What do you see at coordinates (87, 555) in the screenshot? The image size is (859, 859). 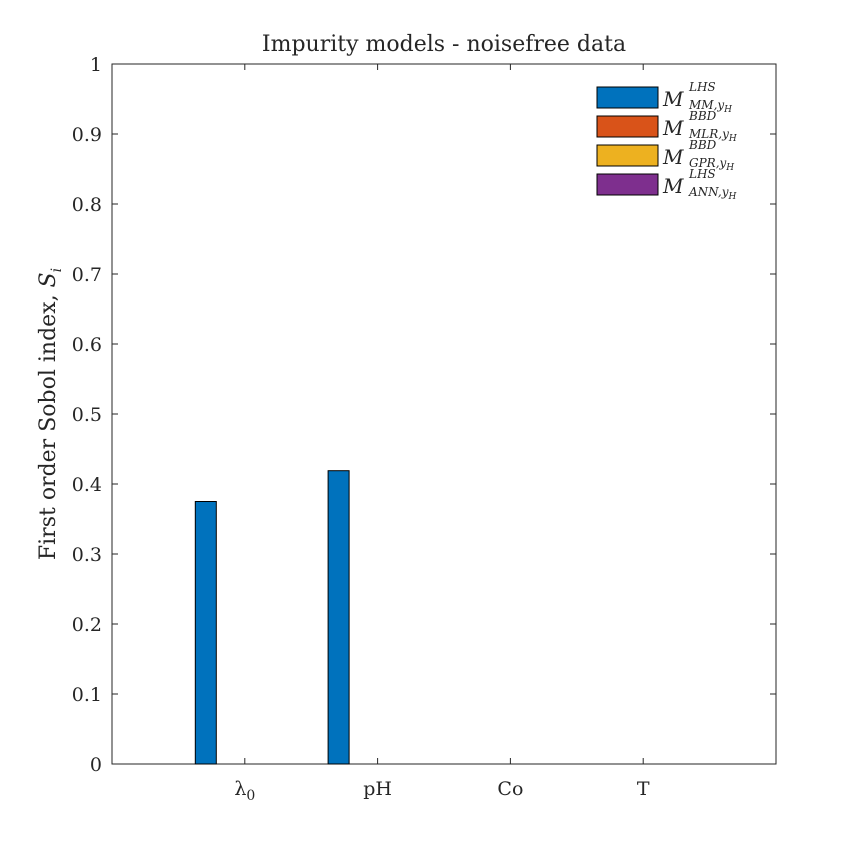 I see `y-tick-label: 0.3` at bounding box center [87, 555].